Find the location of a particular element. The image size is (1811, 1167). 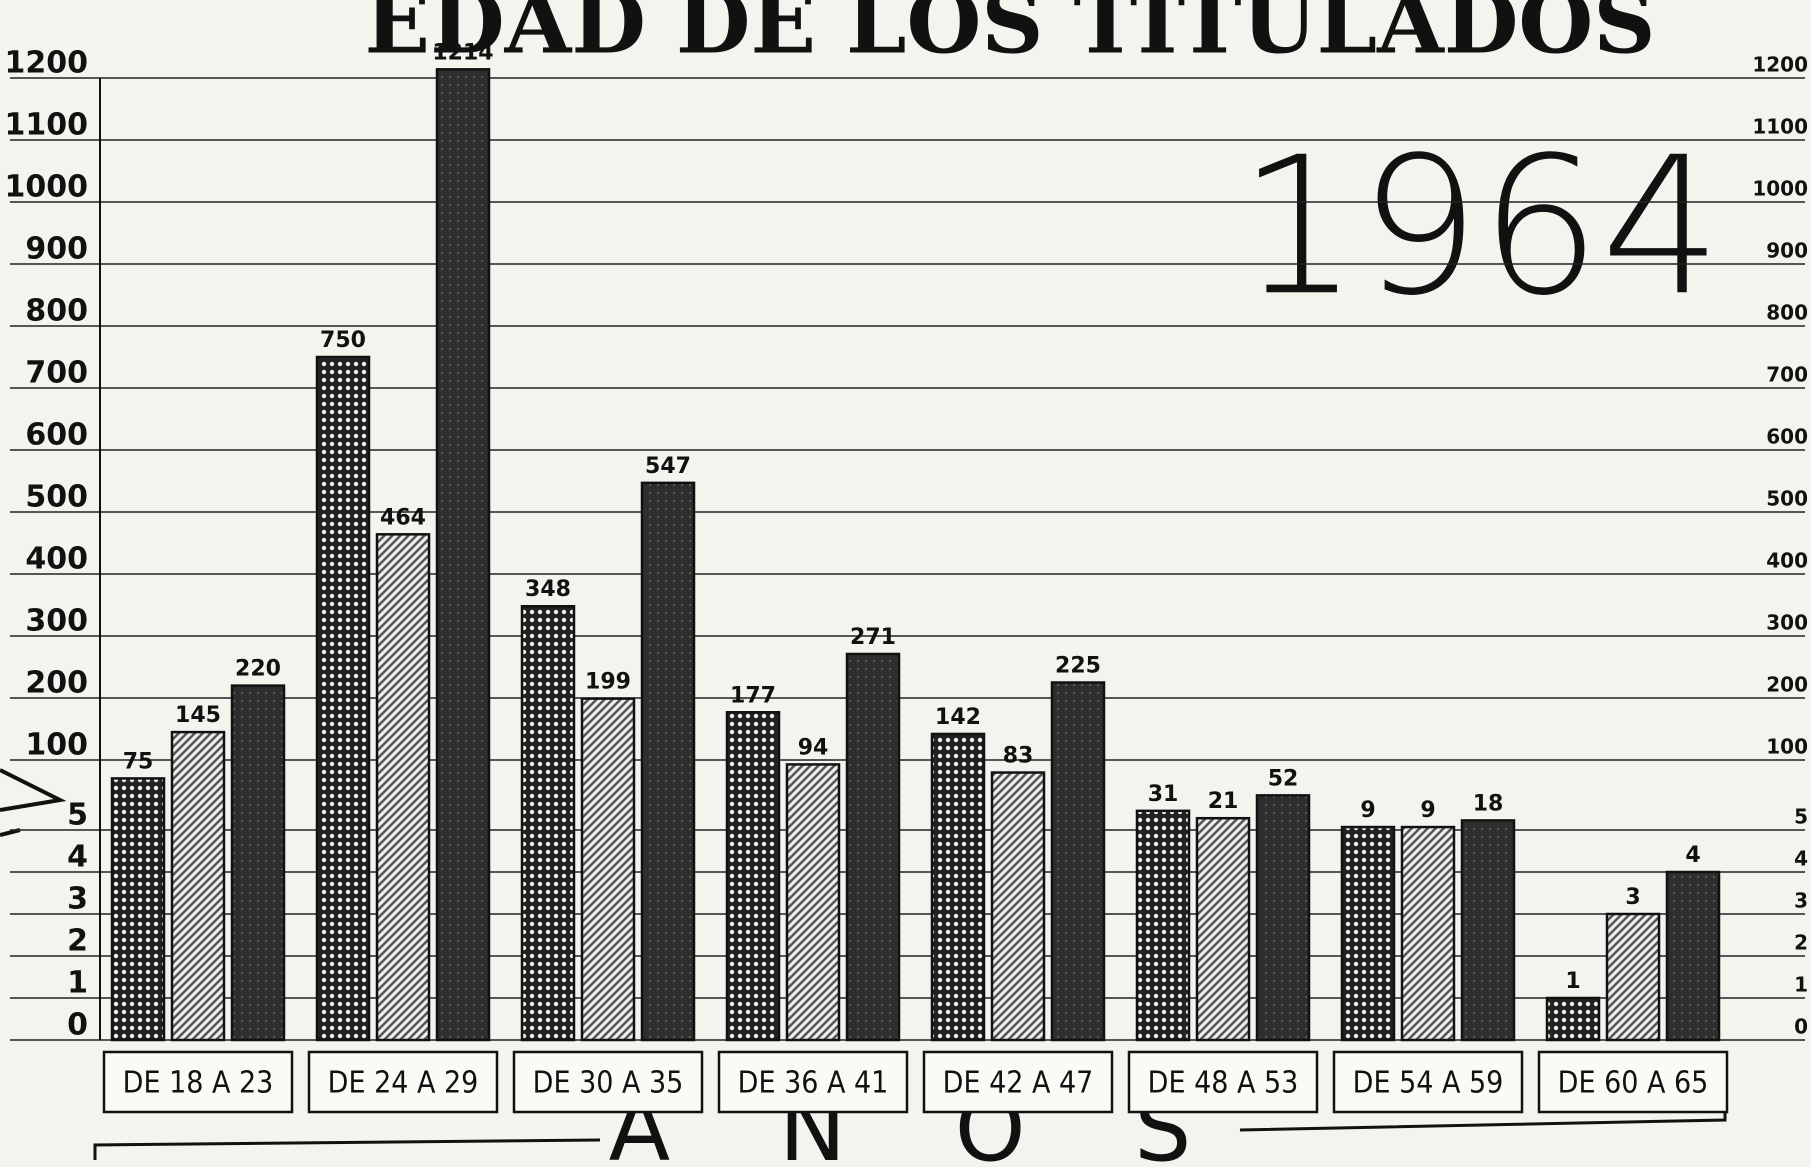

value-label: 31 is located at coordinates (1163, 794).